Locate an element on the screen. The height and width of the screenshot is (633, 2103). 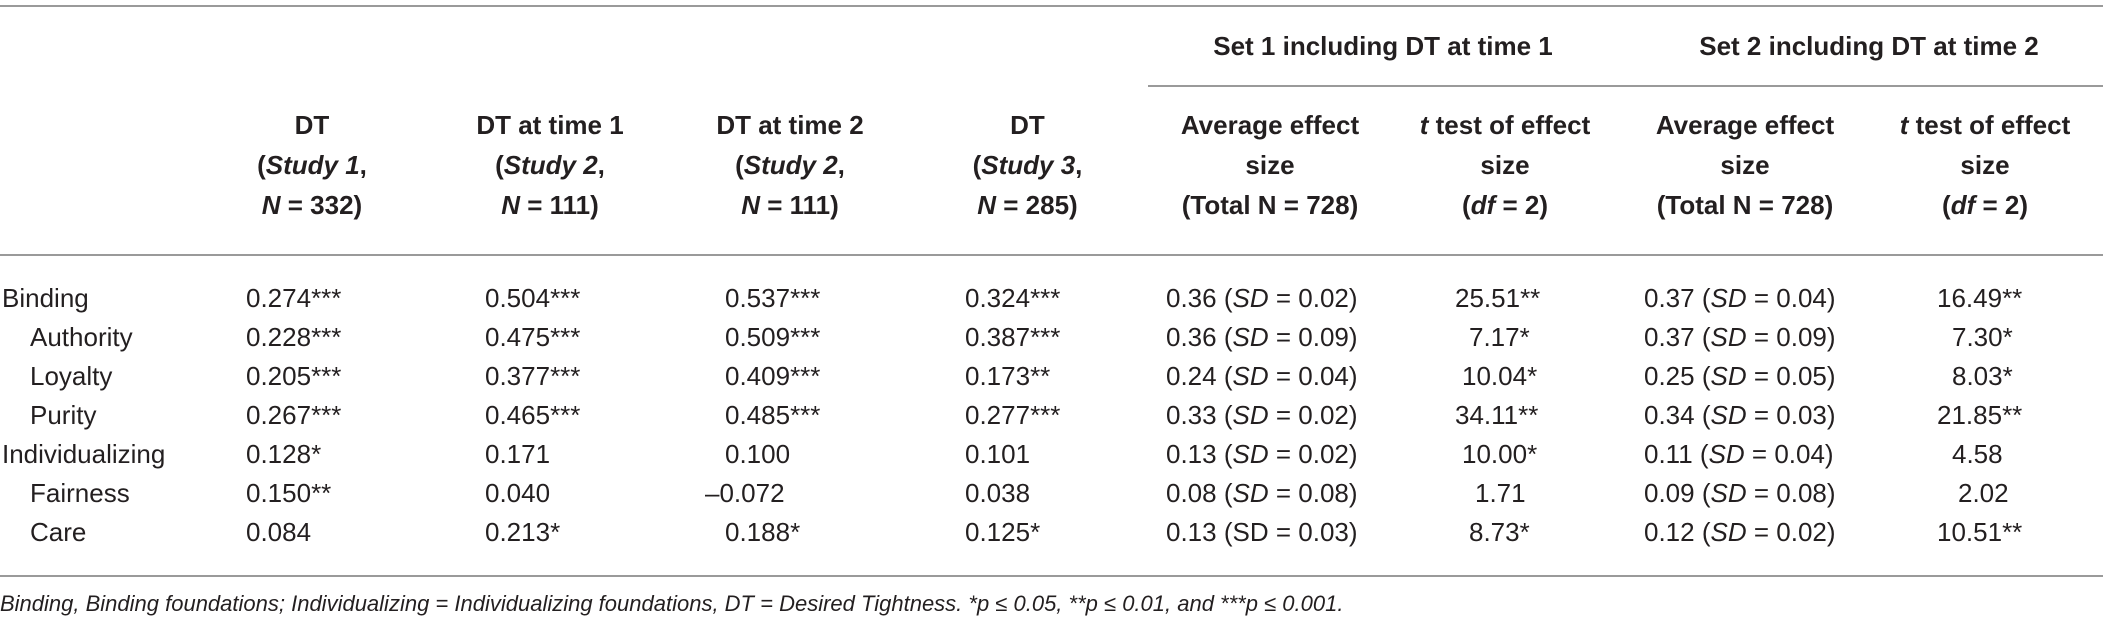
table-cell: 0.36 (SD = 0.09) is located at coordinates (1262, 337).